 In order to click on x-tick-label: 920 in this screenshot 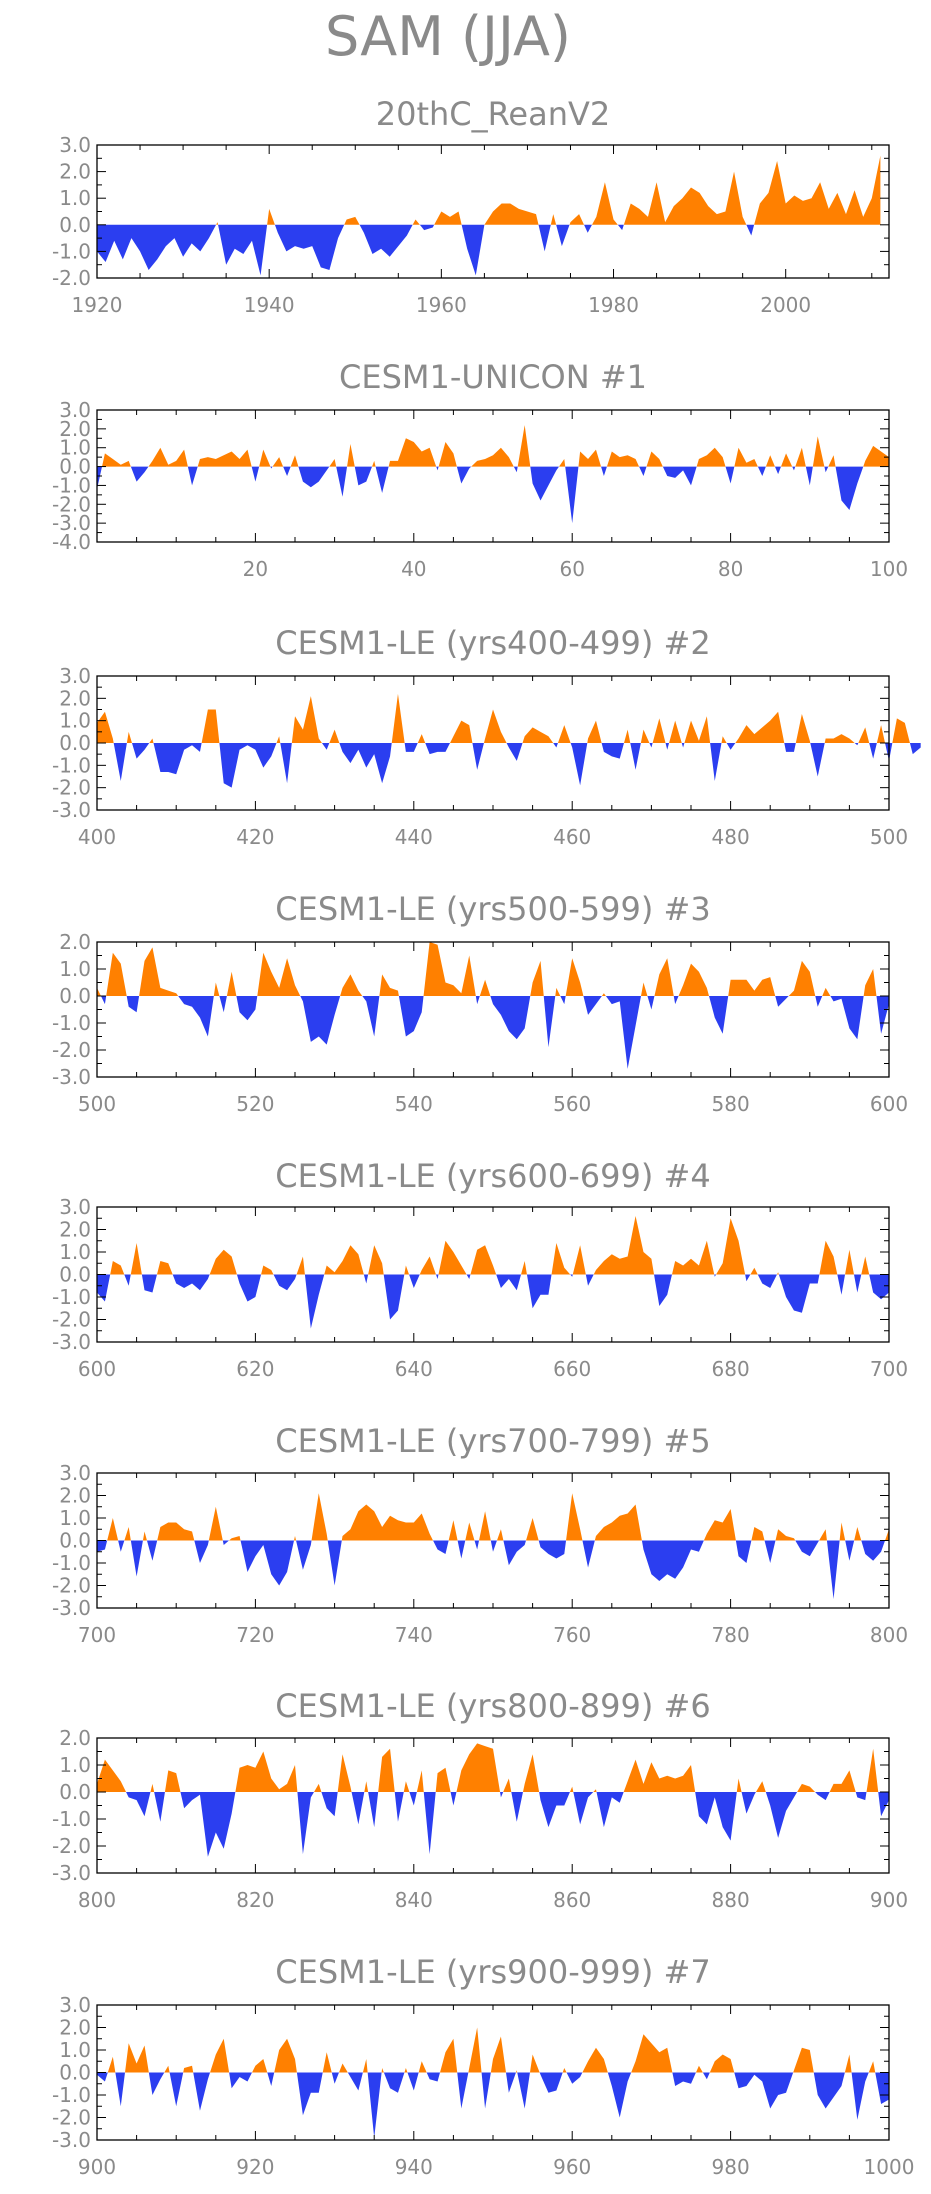, I will do `click(255, 2167)`.